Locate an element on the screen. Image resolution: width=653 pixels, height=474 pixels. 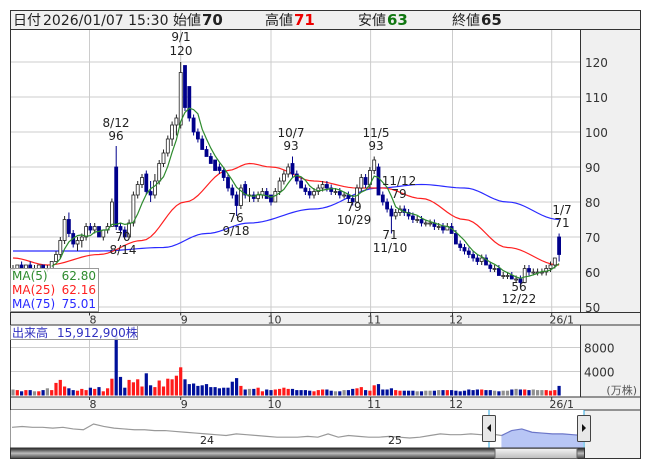
date-tick-label: 10 is located at coordinates (275, 320).